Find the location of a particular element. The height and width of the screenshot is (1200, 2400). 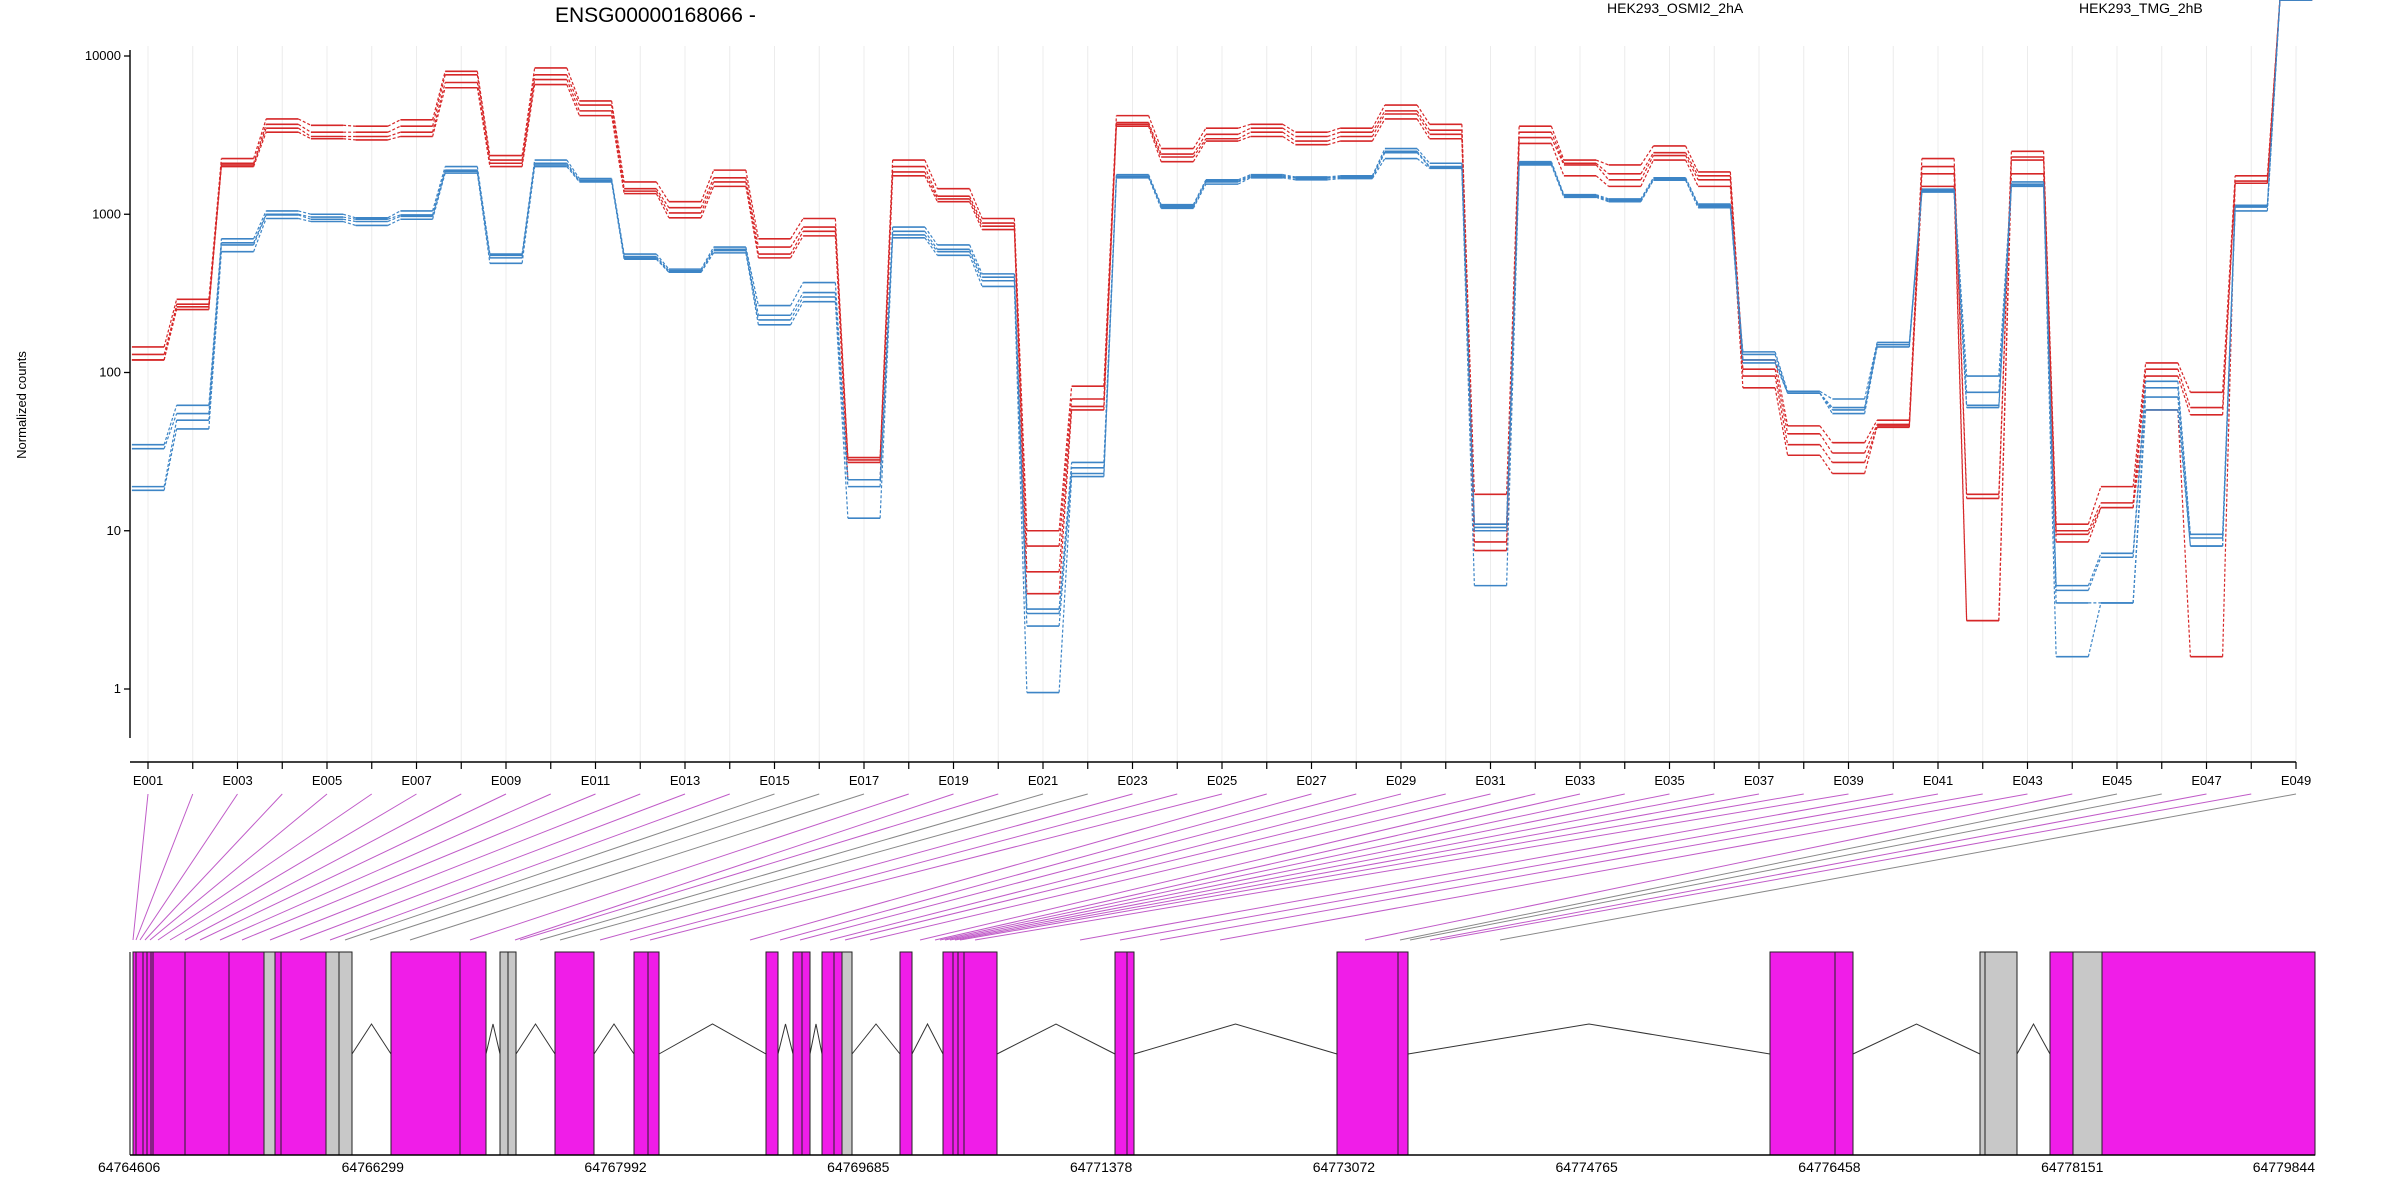

exon-connector-E027 is located at coordinates (1045, 867).